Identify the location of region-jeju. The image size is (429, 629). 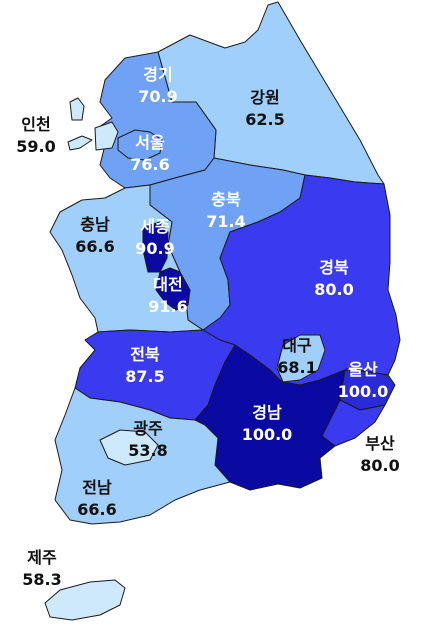
(85, 600).